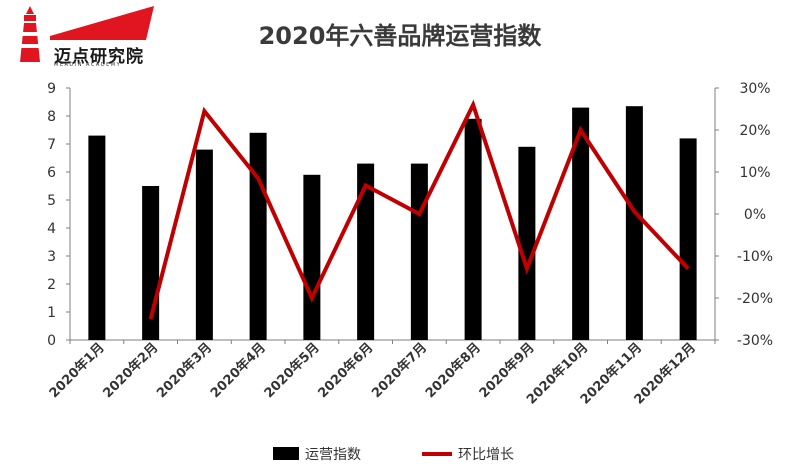 This screenshot has height=472, width=800. Describe the element at coordinates (88, 65) in the screenshot. I see `brand-subtitle: MEADIN ACADEMY` at that location.